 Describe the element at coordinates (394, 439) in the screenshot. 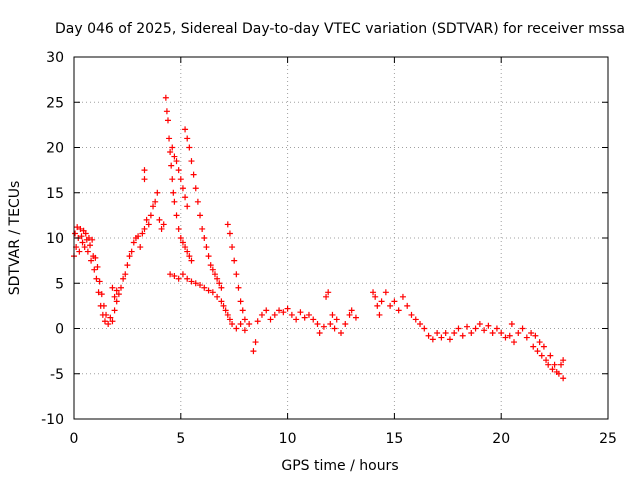

I see `x-tick-label-15: 15` at that location.